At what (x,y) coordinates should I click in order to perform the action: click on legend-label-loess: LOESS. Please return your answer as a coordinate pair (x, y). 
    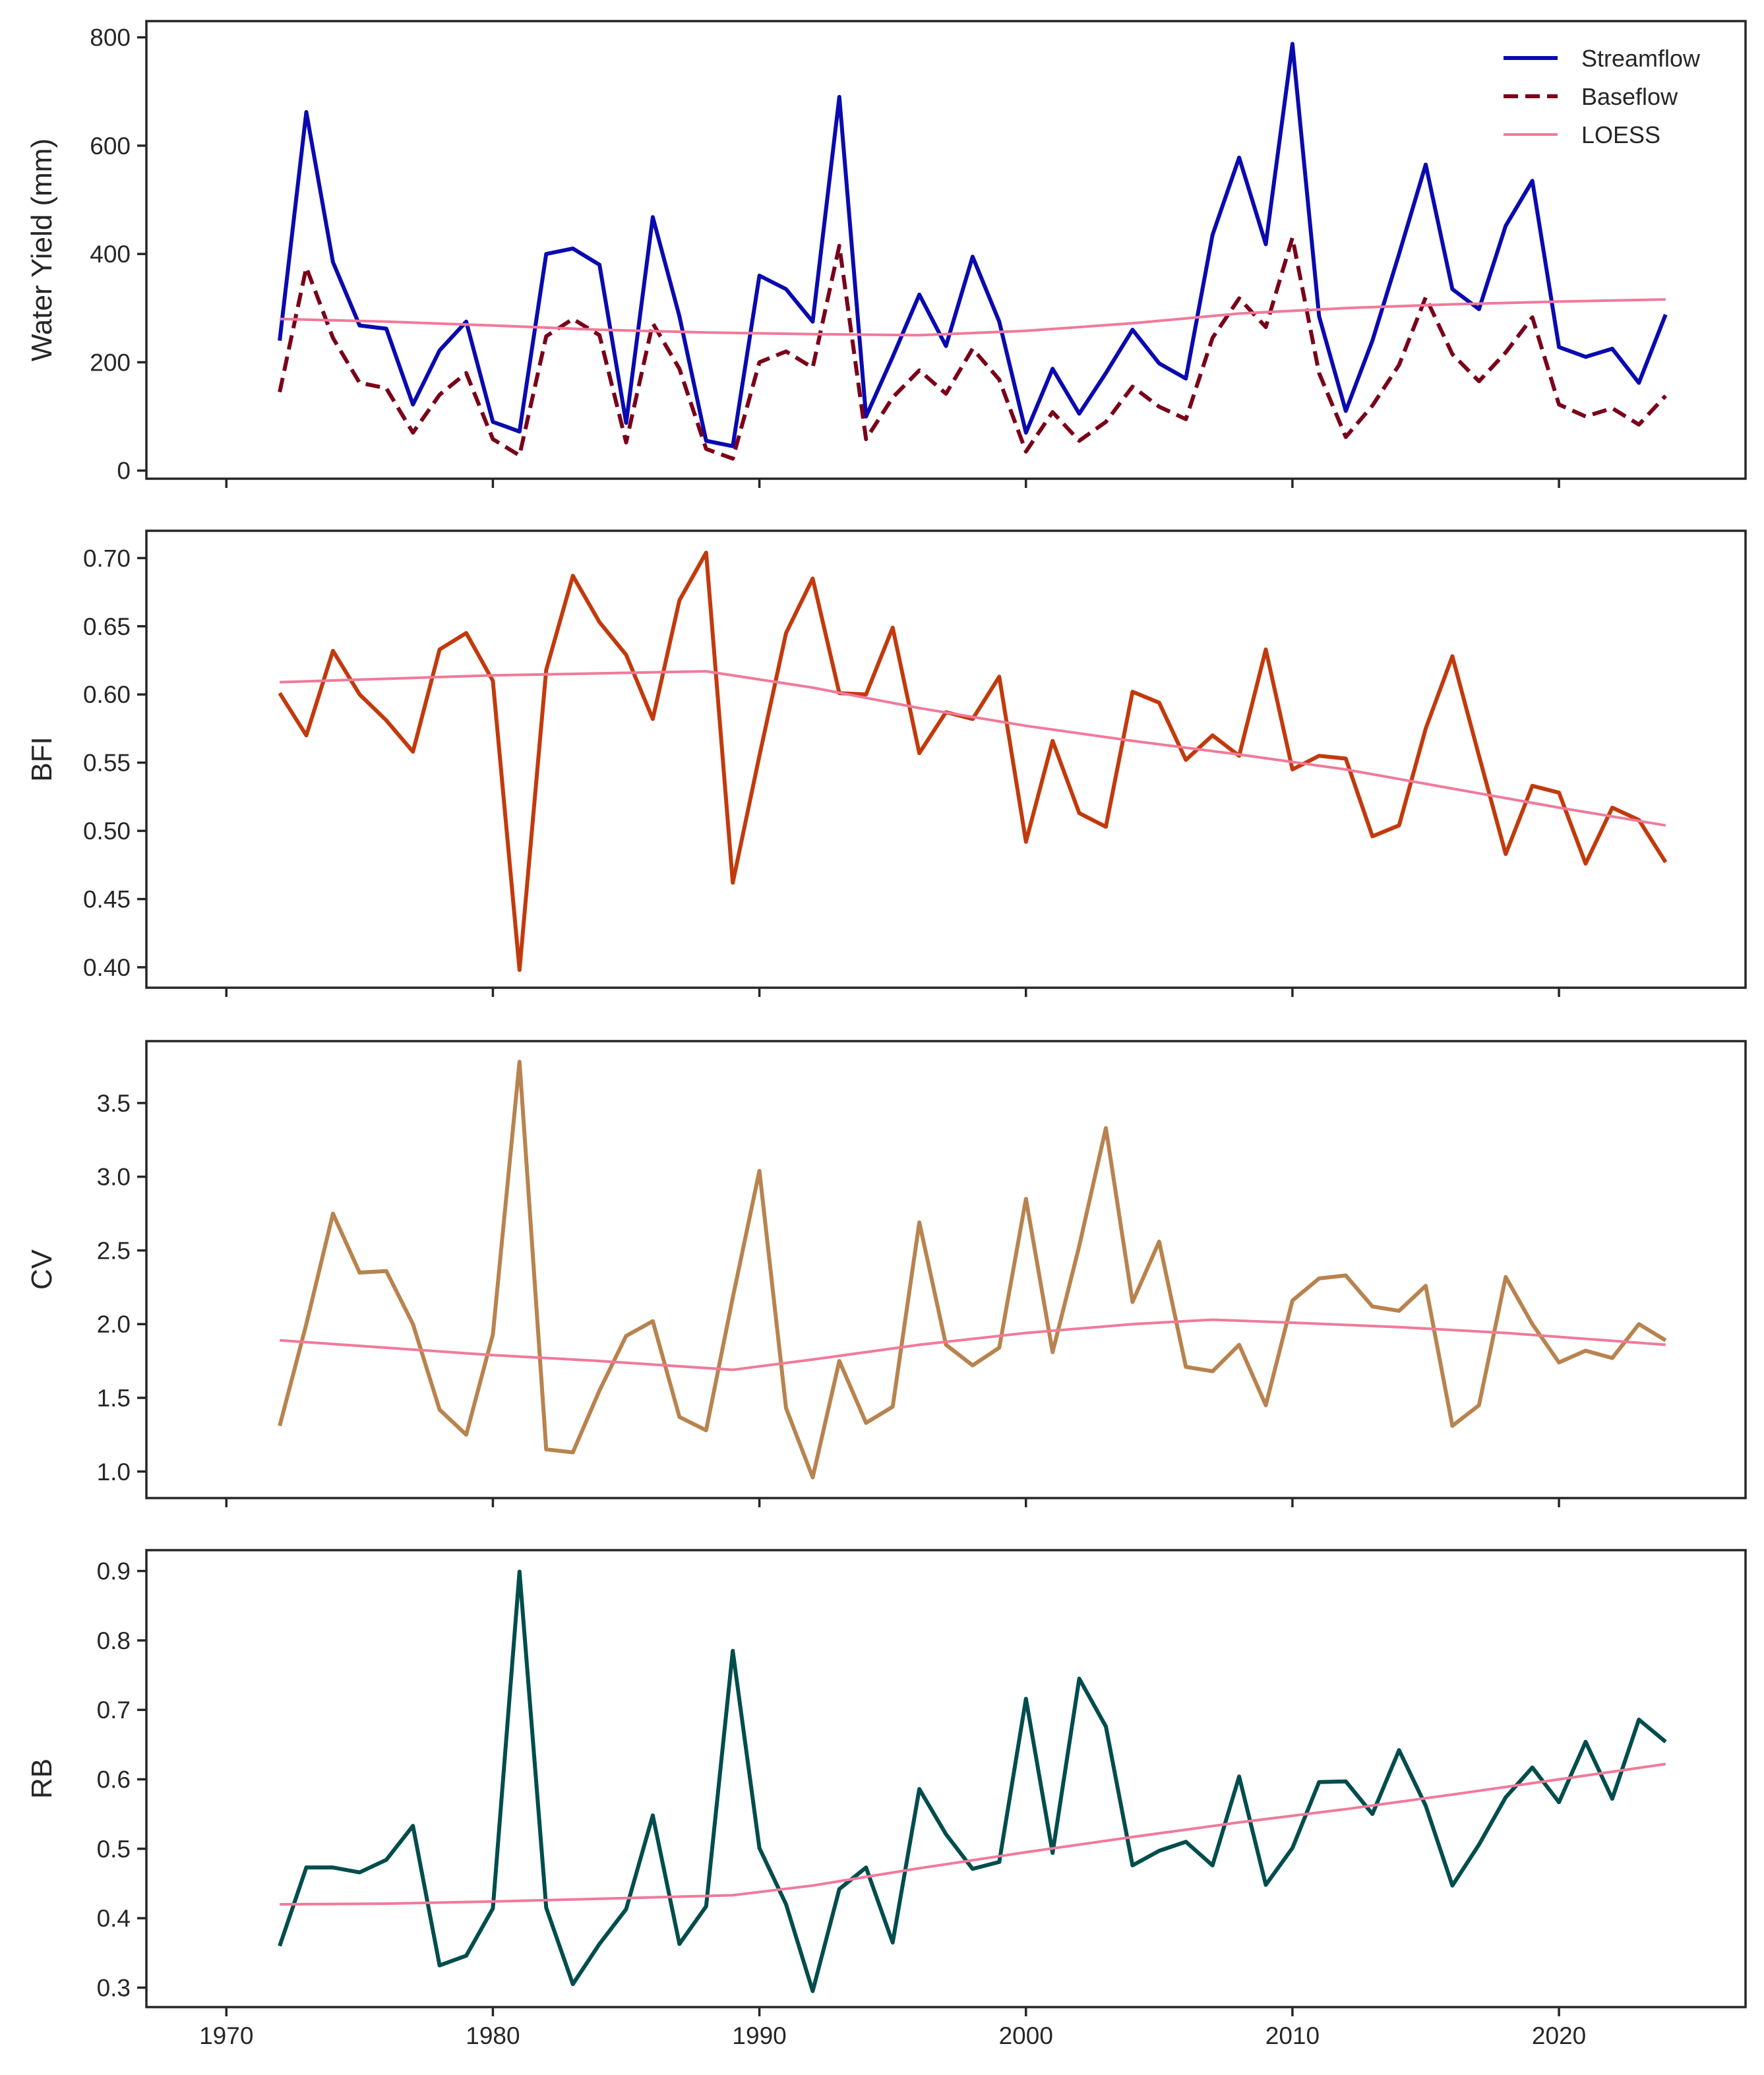
    Looking at the image, I should click on (1621, 134).